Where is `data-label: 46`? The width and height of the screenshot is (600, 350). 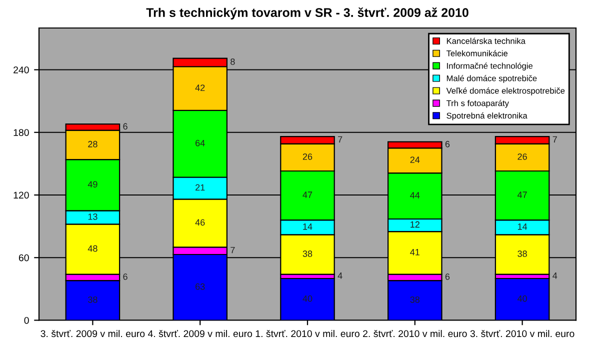 data-label: 46 is located at coordinates (200, 222).